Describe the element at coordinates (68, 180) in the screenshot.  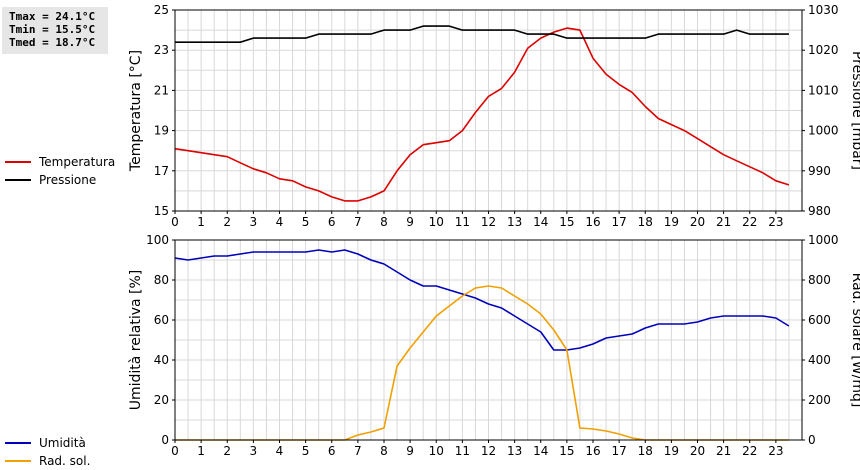
I see `legend-label: Pressione` at that location.